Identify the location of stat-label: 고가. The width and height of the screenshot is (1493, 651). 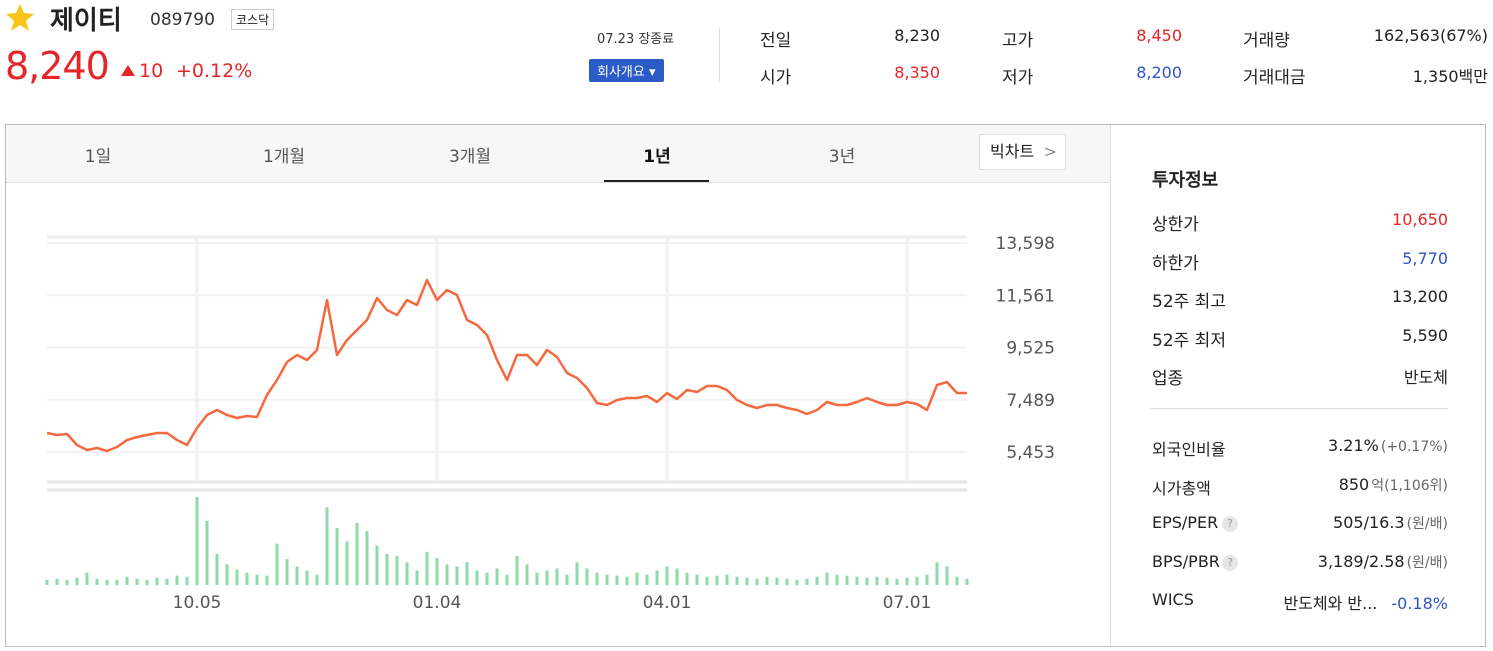
(1018, 41).